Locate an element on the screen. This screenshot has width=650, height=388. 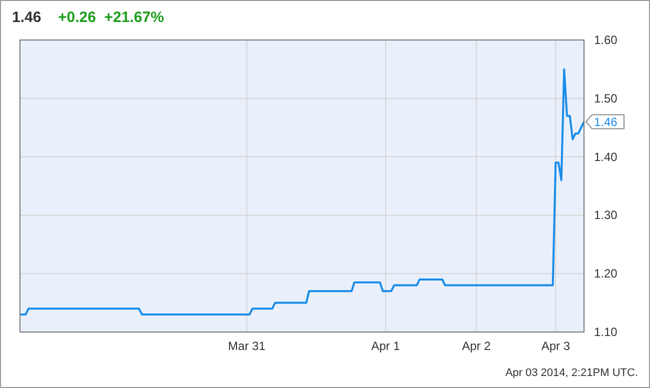
x-tick-label: Apr 3 is located at coordinates (555, 346).